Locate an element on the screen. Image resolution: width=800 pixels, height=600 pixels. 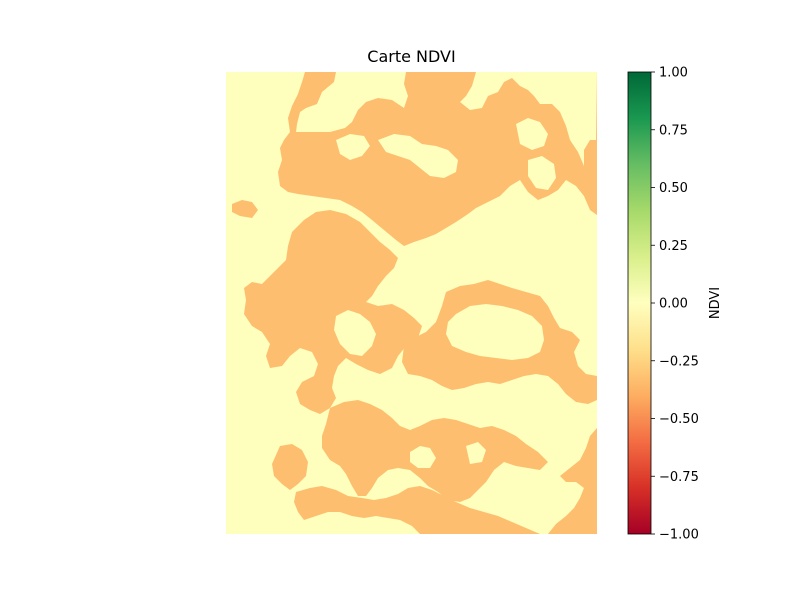
region-lower-left is located at coordinates (435, 451).